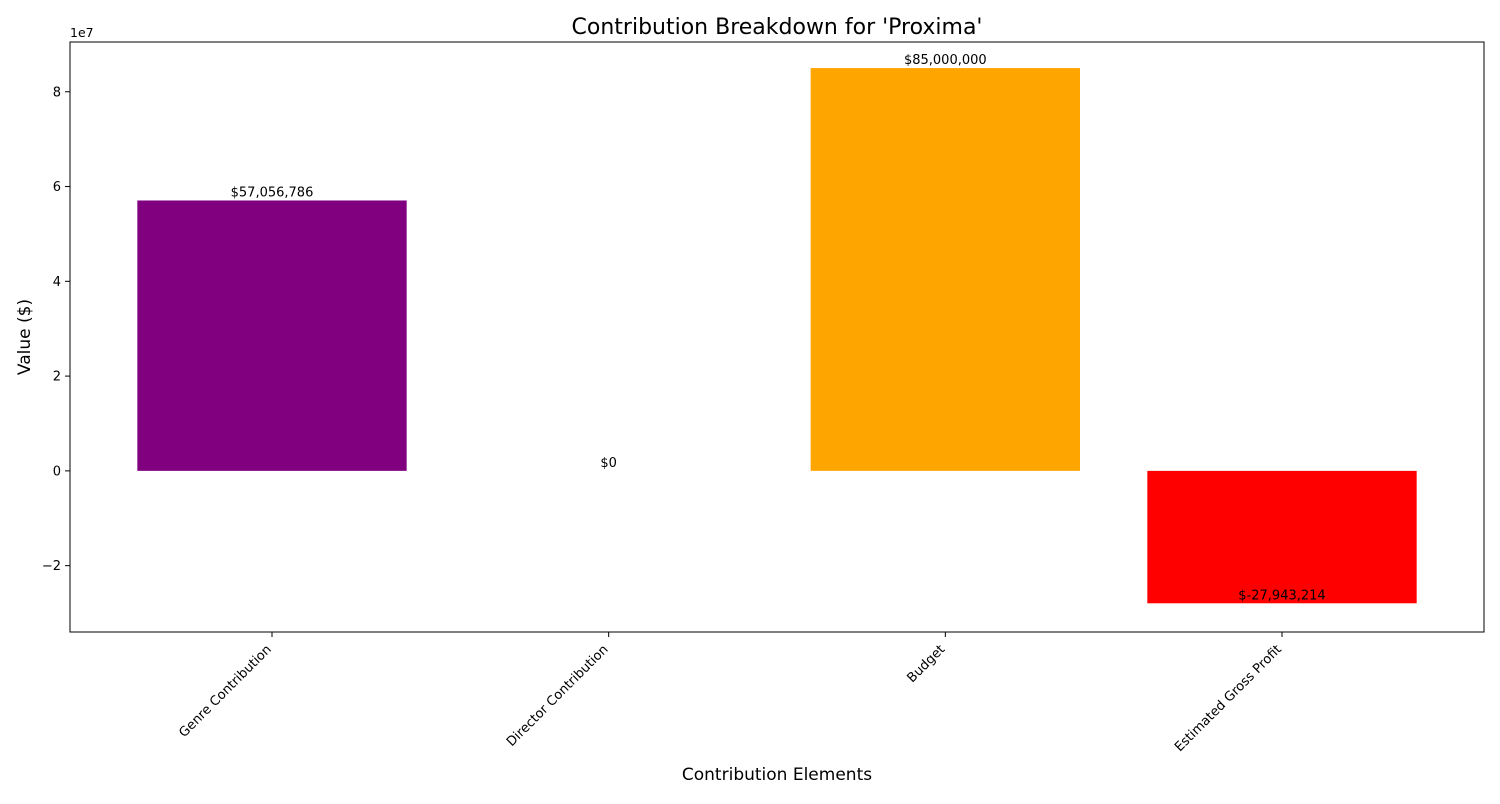 The width and height of the screenshot is (1500, 804). Describe the element at coordinates (51, 566) in the screenshot. I see `y-tick-label: −2` at that location.